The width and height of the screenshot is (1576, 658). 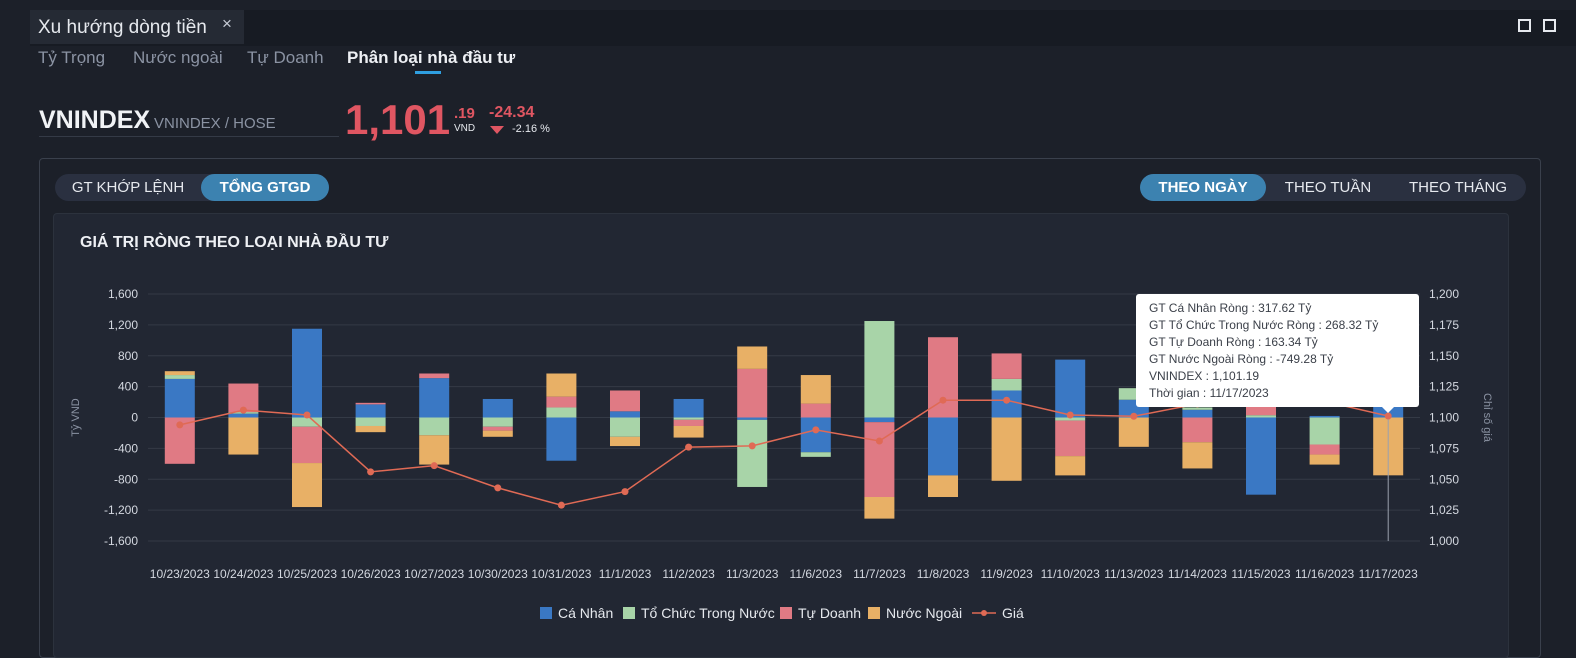 I want to click on subtab-nuoc-ngoai: Nước ngoài, so click(x=178, y=57).